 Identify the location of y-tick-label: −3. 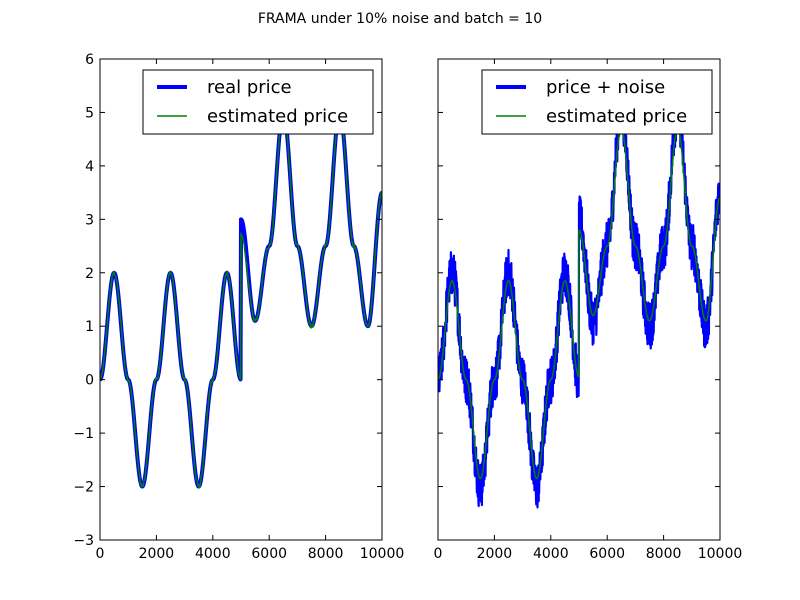
(83, 541).